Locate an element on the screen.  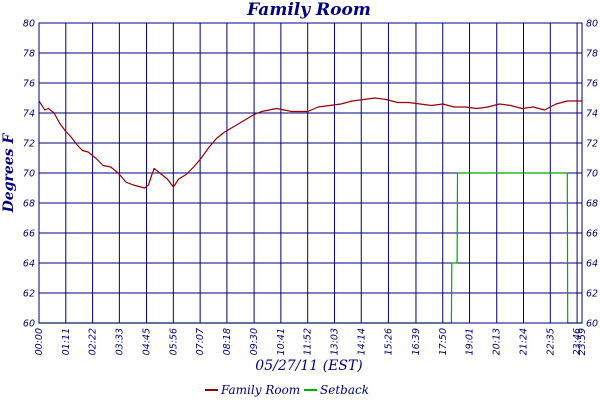
x-axis-label: 05/27/11 (EST) is located at coordinates (308, 366).